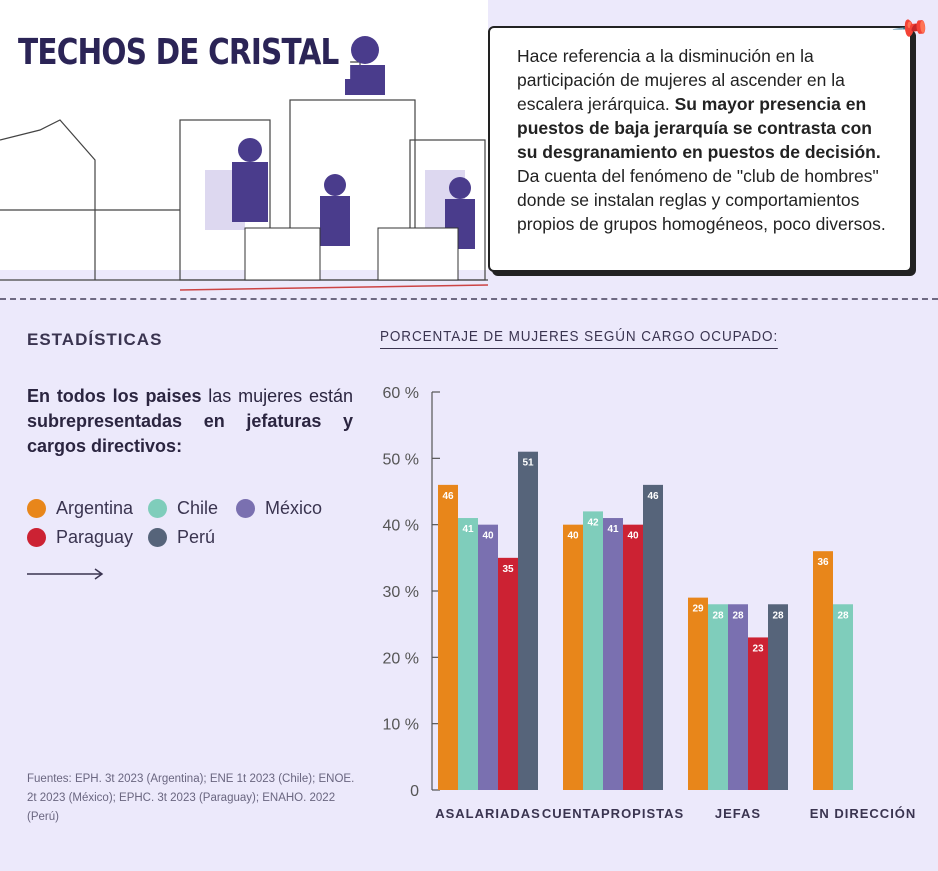 The image size is (938, 871). Describe the element at coordinates (469, 299) in the screenshot. I see `divider` at that location.